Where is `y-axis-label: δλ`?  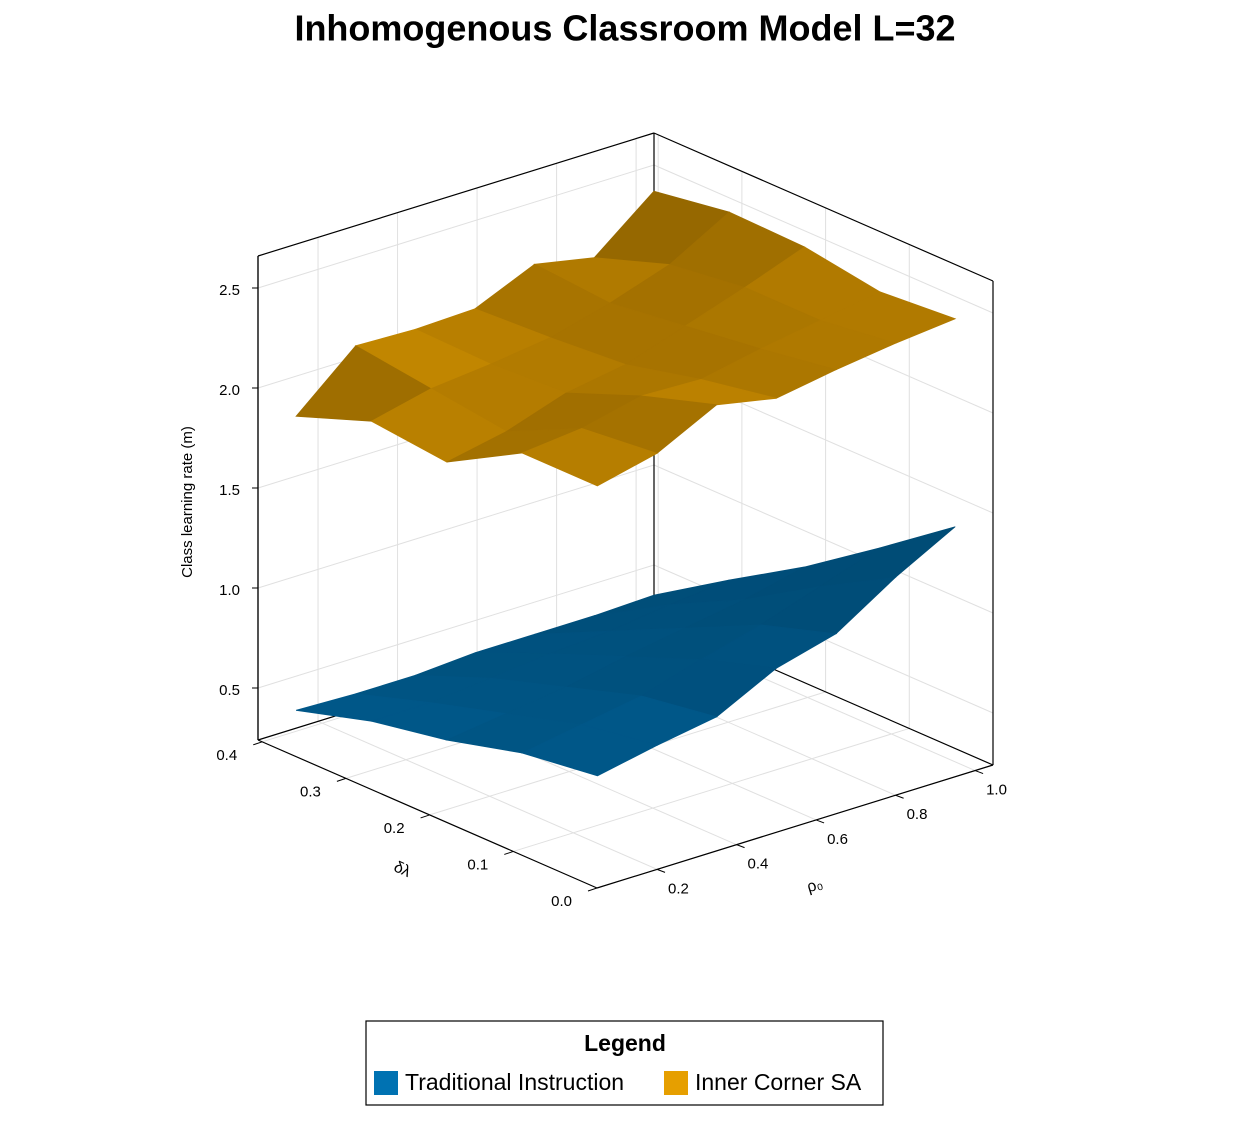 y-axis-label: δλ is located at coordinates (402, 870).